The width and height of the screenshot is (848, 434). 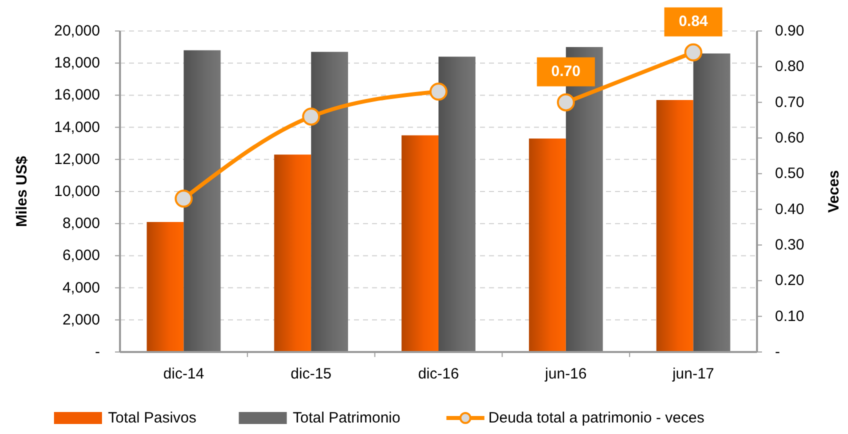 What do you see at coordinates (183, 374) in the screenshot?
I see `x-tick-label: dic-14` at bounding box center [183, 374].